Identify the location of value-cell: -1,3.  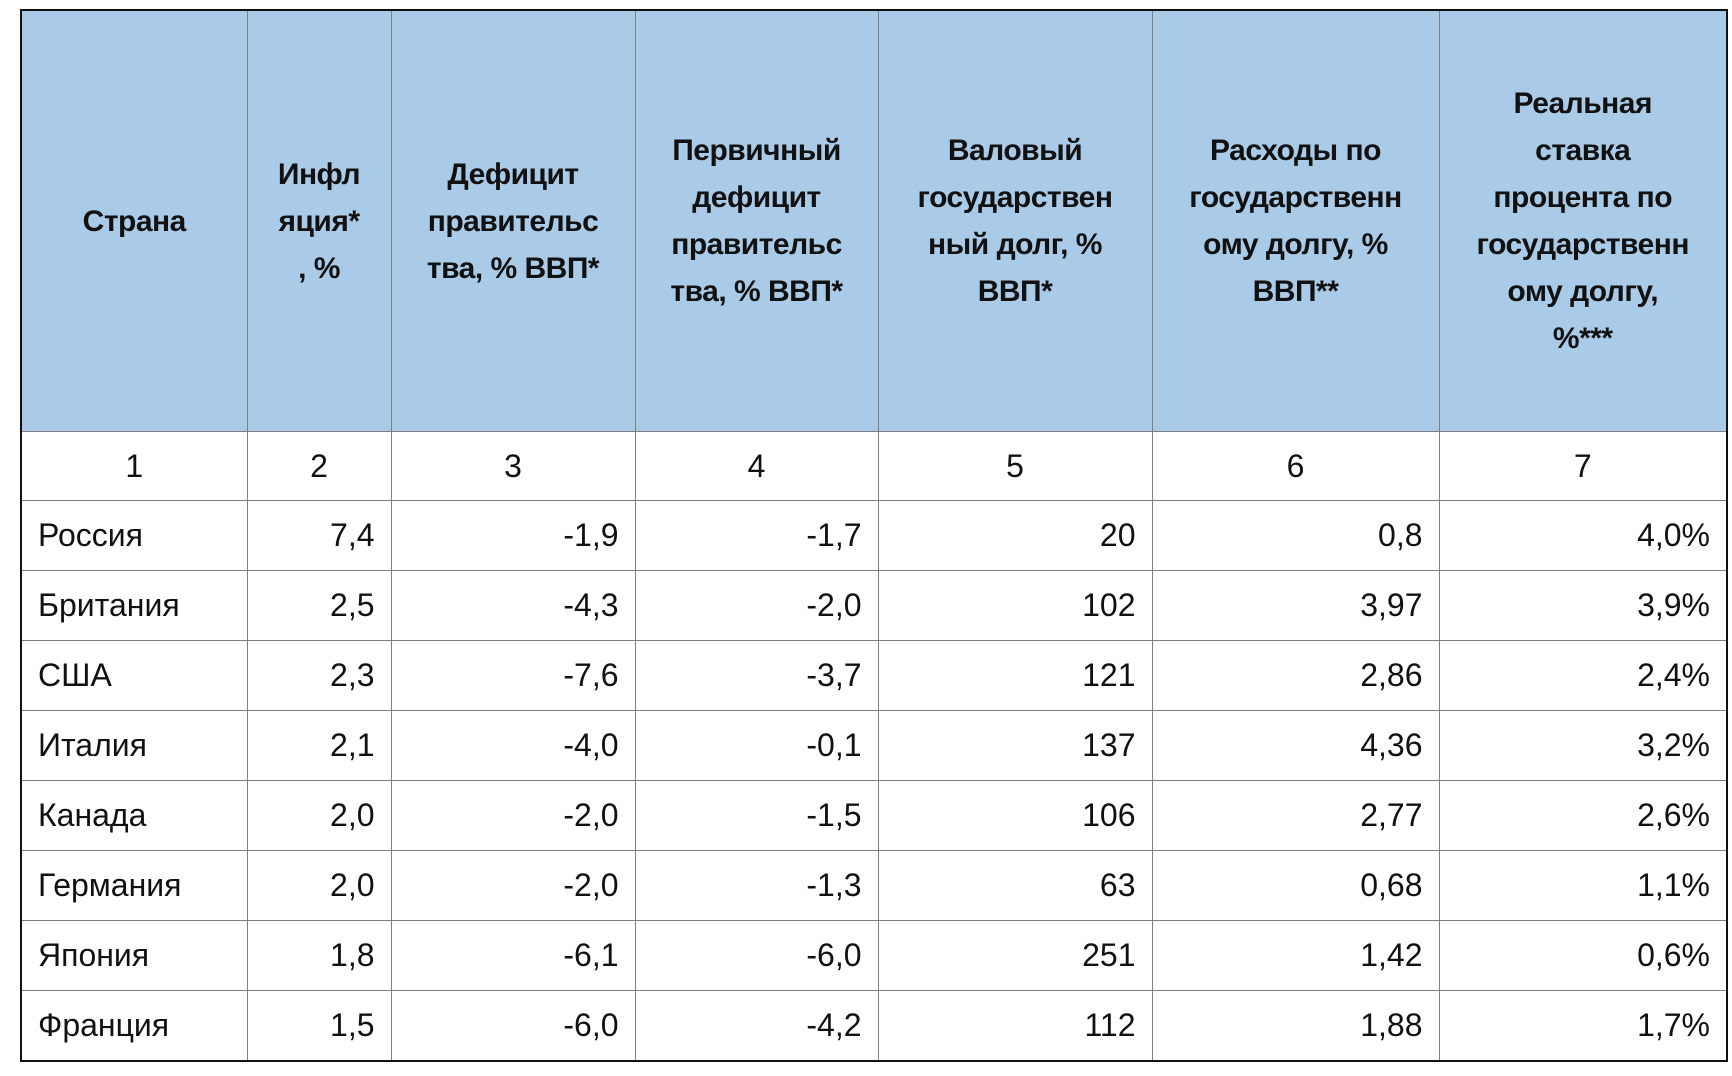
(756, 885).